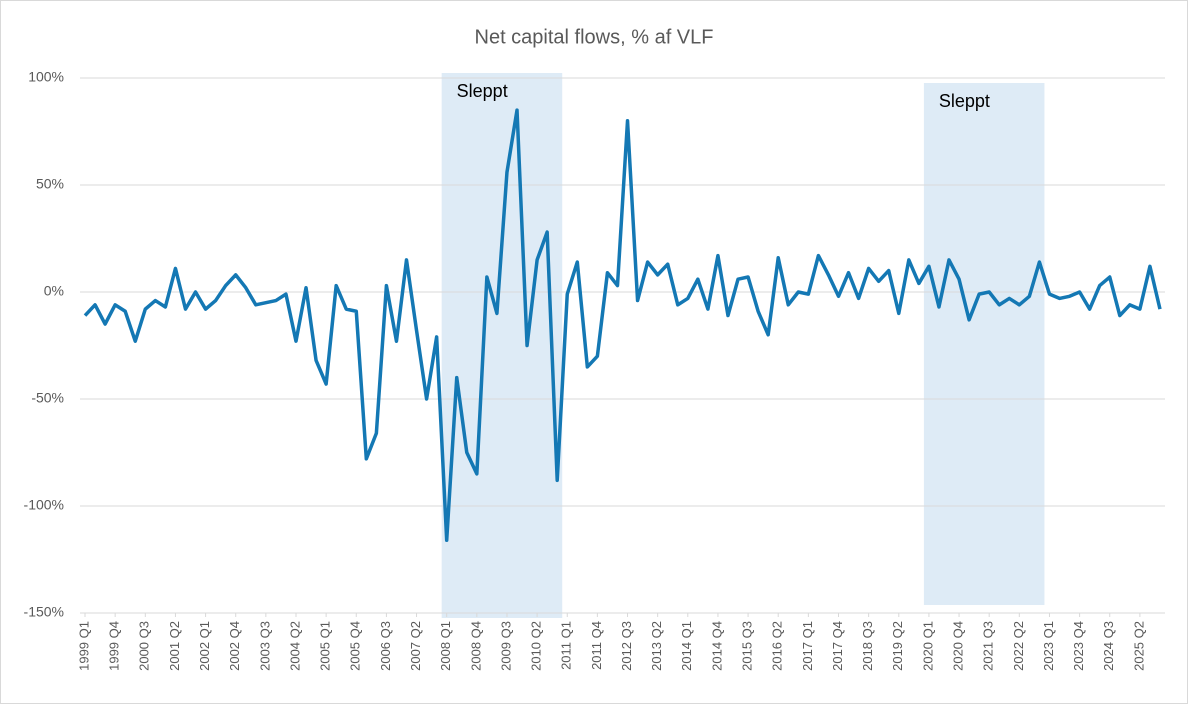 The width and height of the screenshot is (1188, 709). What do you see at coordinates (656, 646) in the screenshot?
I see `x-tick-label: 2013 Q2` at bounding box center [656, 646].